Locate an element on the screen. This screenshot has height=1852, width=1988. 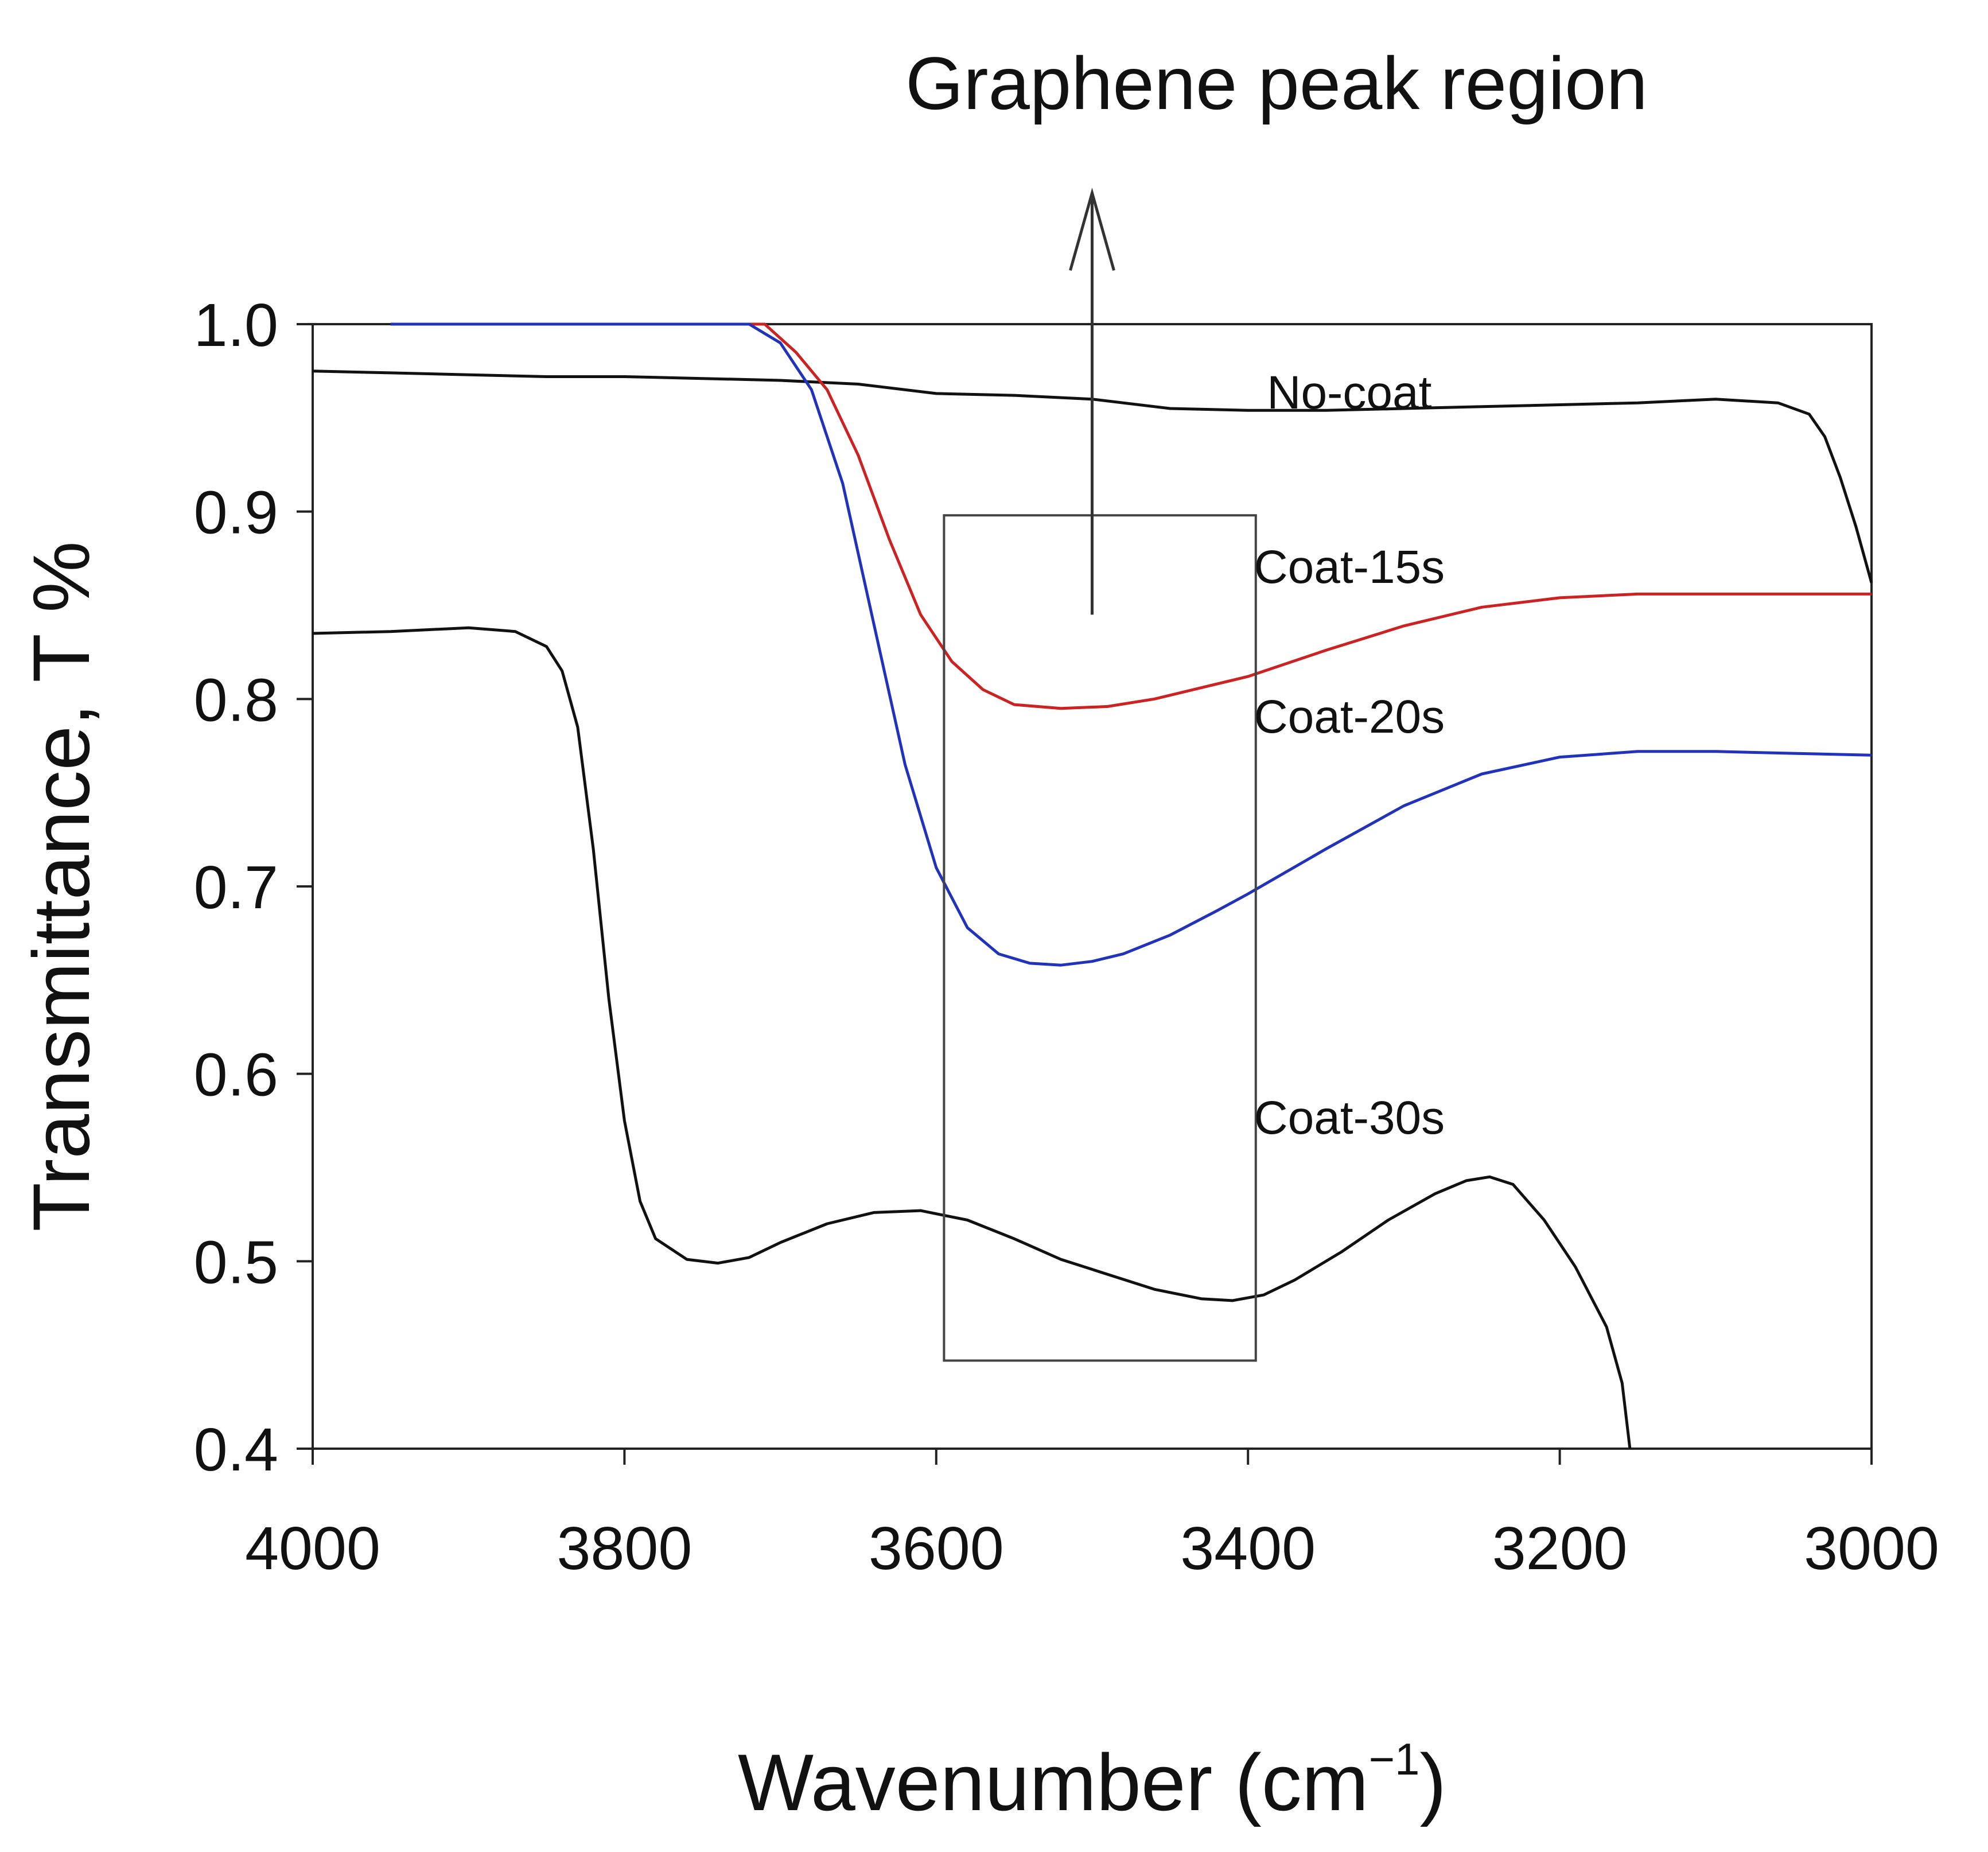
y-tick-label: 0.7 is located at coordinates (236, 887).